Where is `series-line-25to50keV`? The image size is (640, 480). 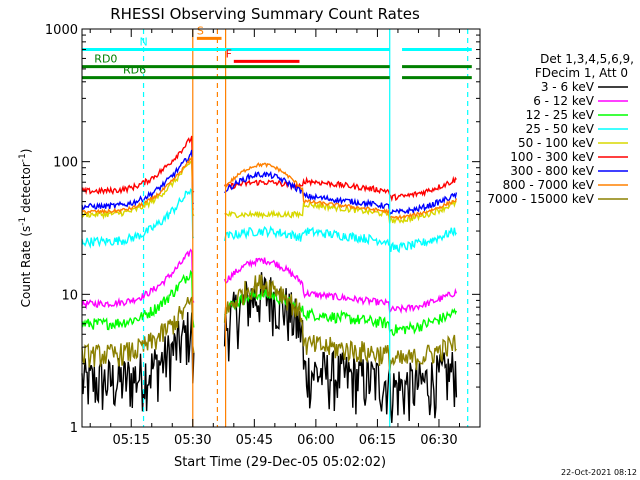 series-line-25to50keV is located at coordinates (269, 221).